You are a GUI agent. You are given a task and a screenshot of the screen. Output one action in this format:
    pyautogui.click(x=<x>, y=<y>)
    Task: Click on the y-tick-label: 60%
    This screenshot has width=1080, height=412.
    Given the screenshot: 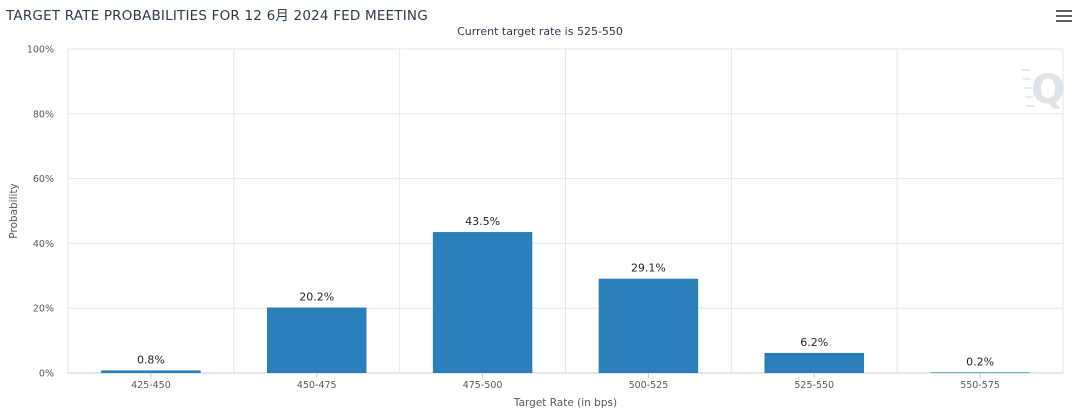 What is the action you would take?
    pyautogui.click(x=43, y=179)
    